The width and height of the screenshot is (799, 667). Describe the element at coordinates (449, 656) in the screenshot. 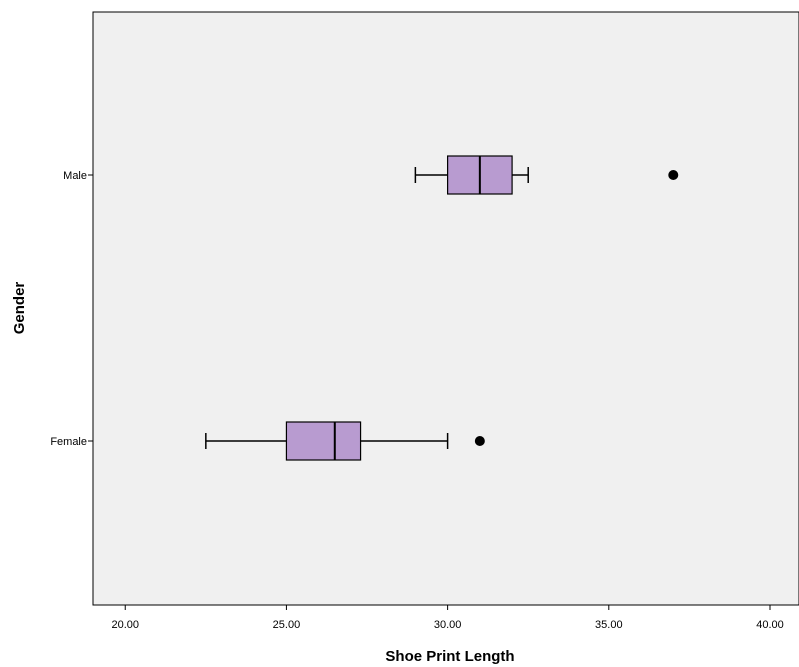

I see `x-axis-title: Shoe Print Length` at that location.